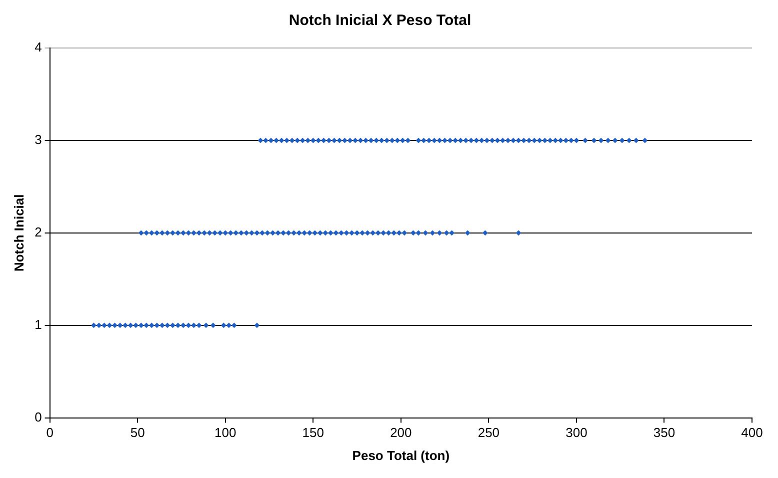 The height and width of the screenshot is (478, 778). I want to click on x-tick-label: 200, so click(401, 432).